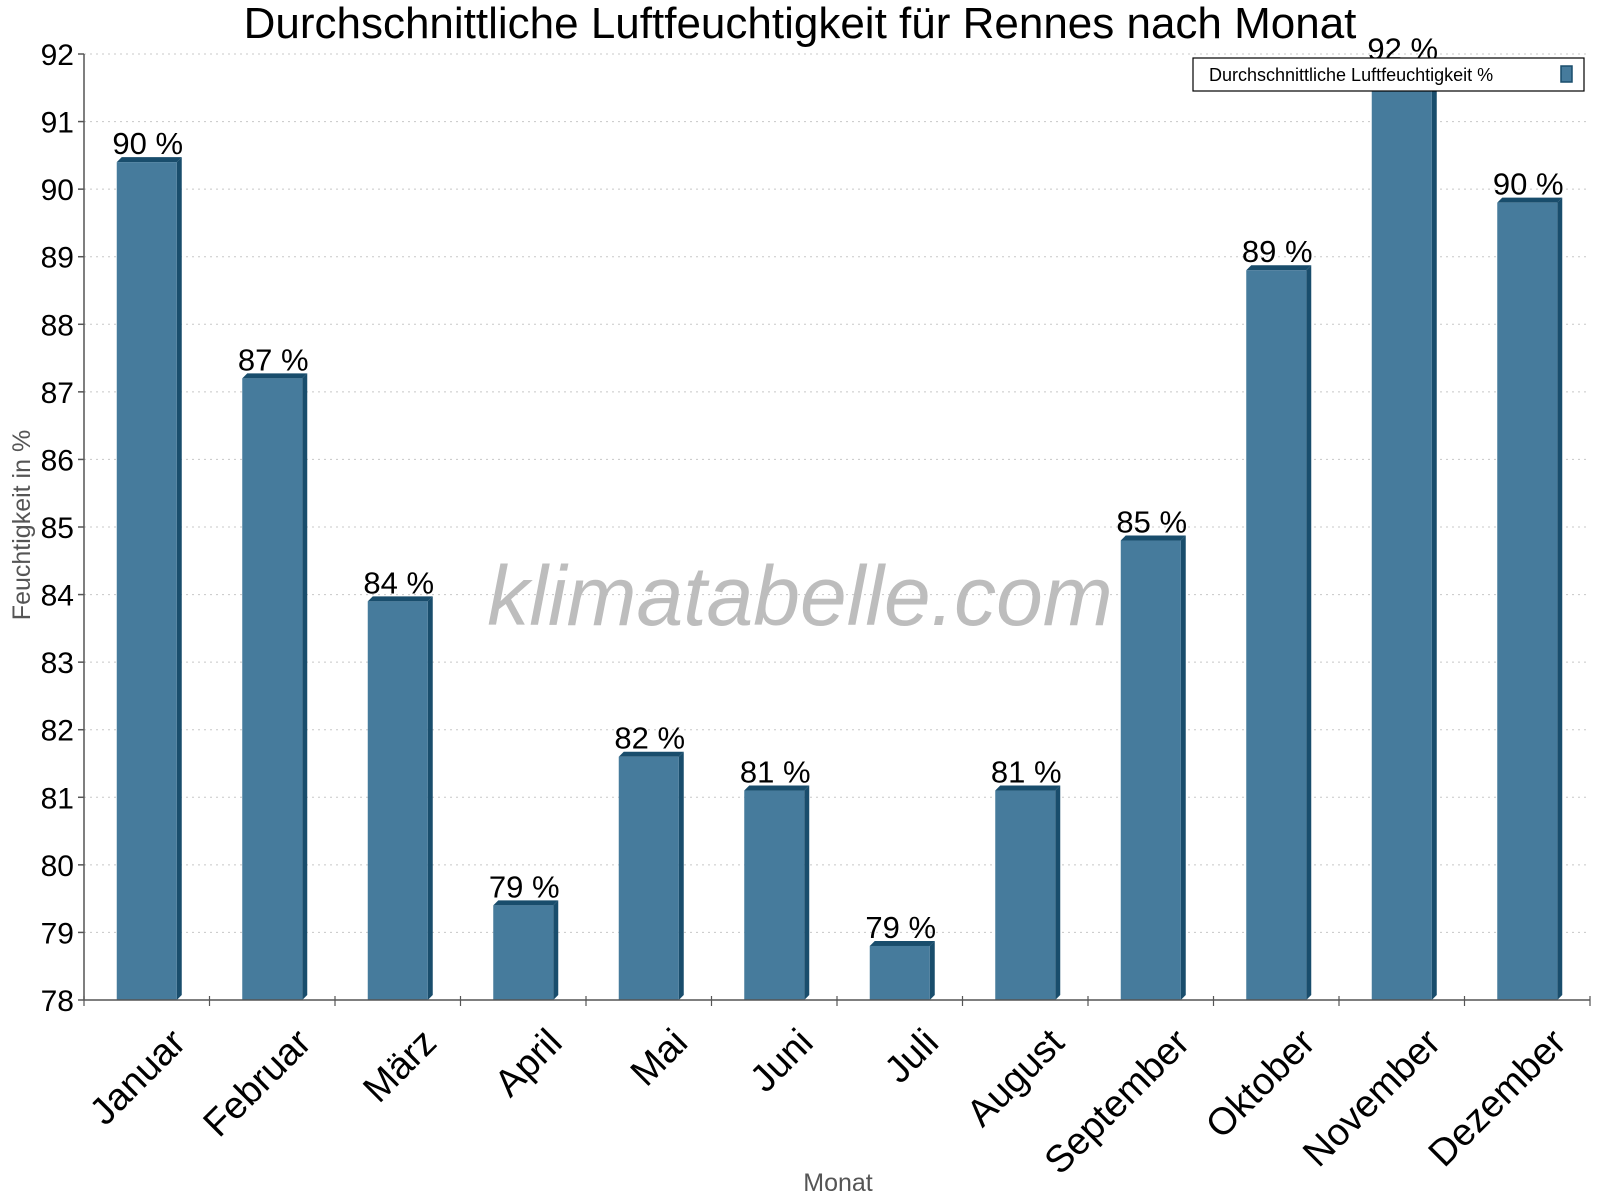  Describe the element at coordinates (912, 1056) in the screenshot. I see `x-tick-label: Juli` at that location.